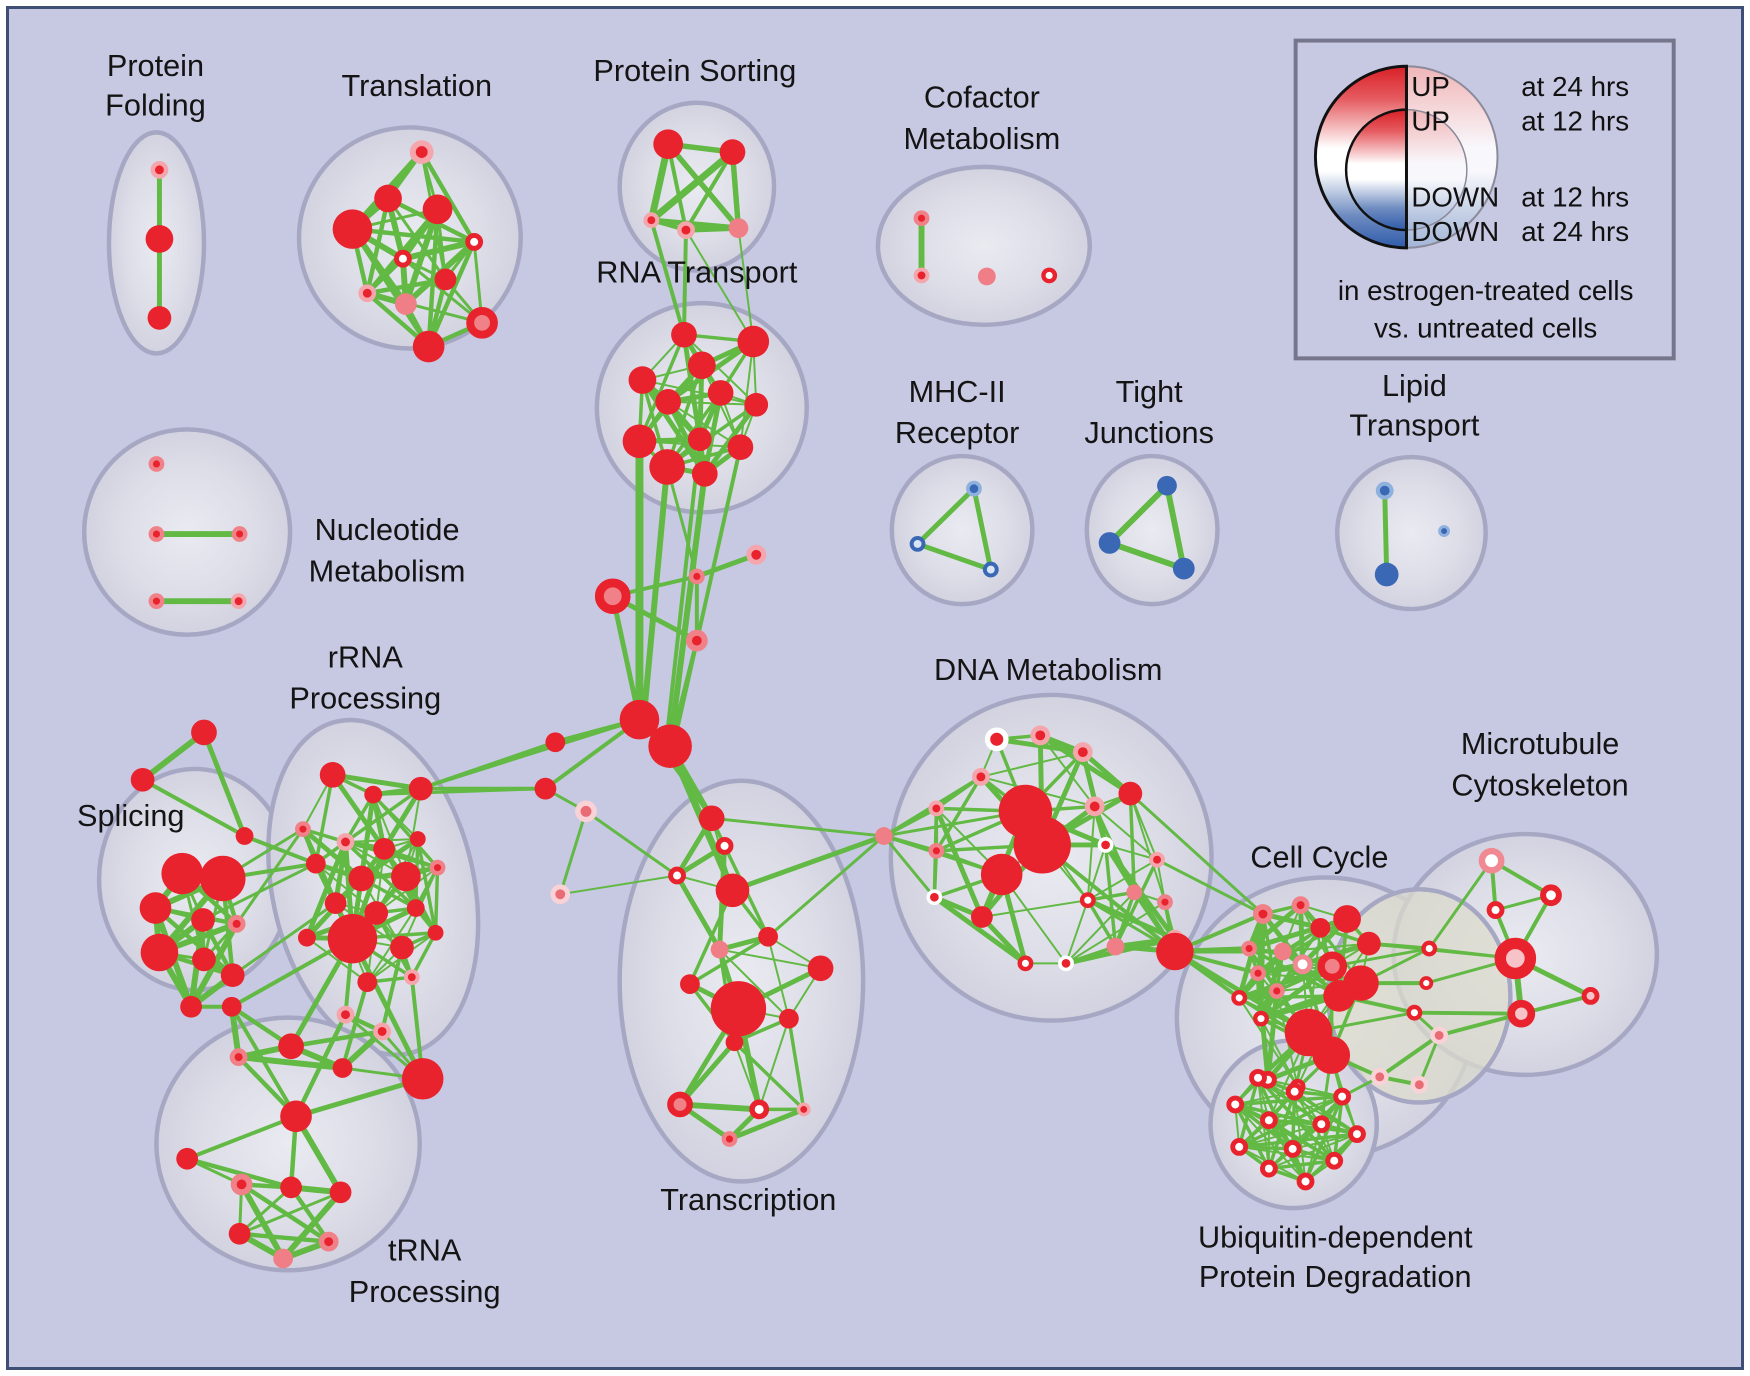 The height and width of the screenshot is (1376, 1750). I want to click on cluster-label-mhc-ii-receptor: MHC-II, so click(957, 392).